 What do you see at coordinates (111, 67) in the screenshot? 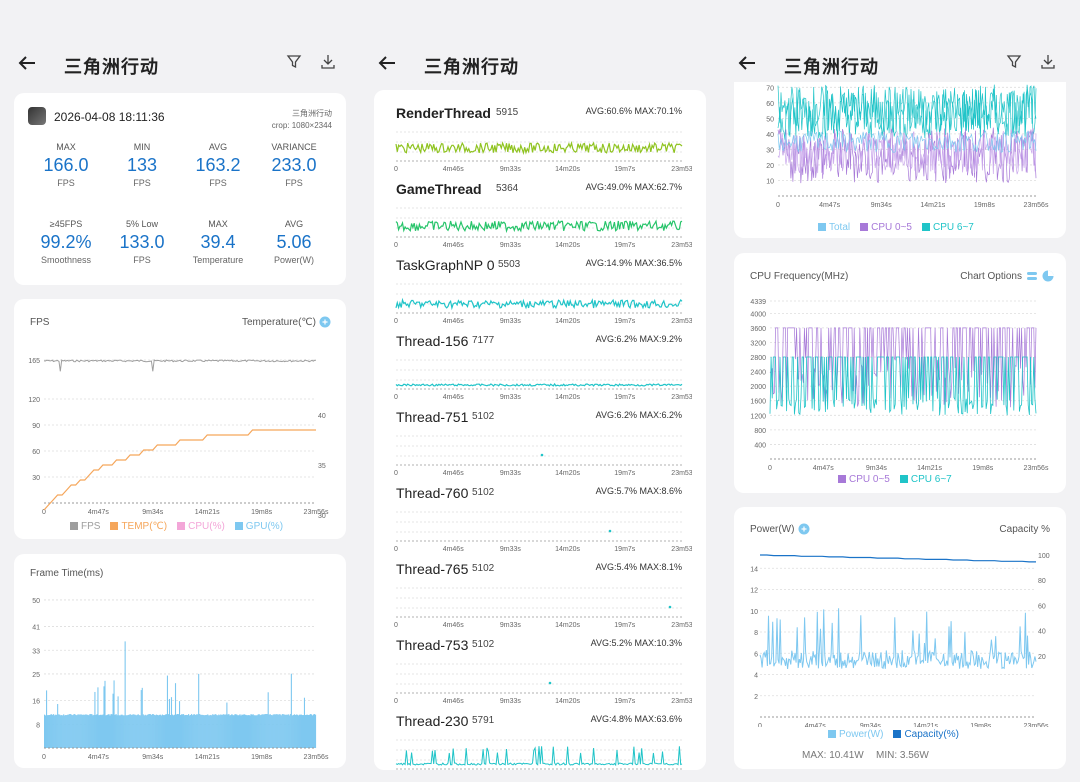
I see `page-title: 三角洲行动` at bounding box center [111, 67].